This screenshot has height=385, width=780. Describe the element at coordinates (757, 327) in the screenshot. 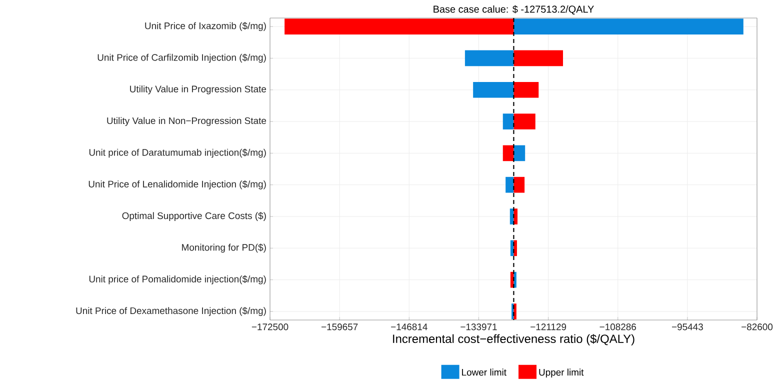

I see `x-tick-label: −82600` at that location.